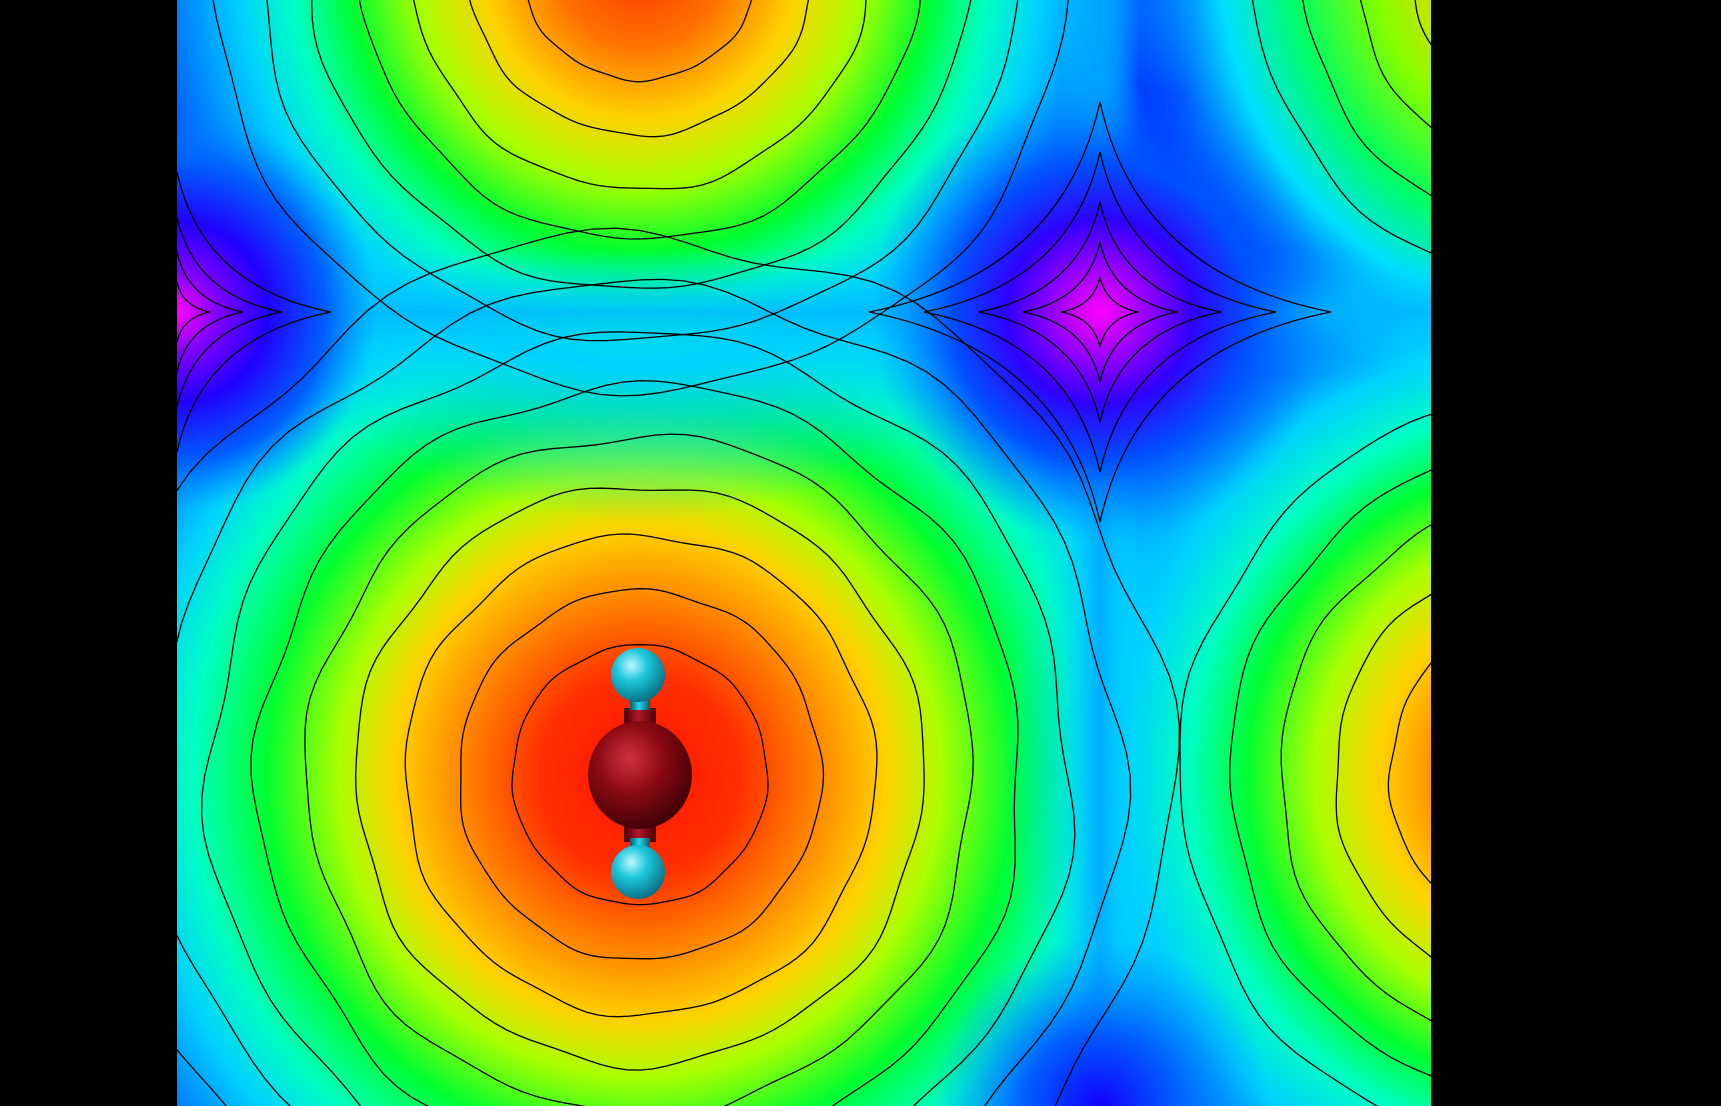 The image size is (1721, 1106). Describe the element at coordinates (638, 872) in the screenshot. I see `hydrogen-atom-bottom` at that location.